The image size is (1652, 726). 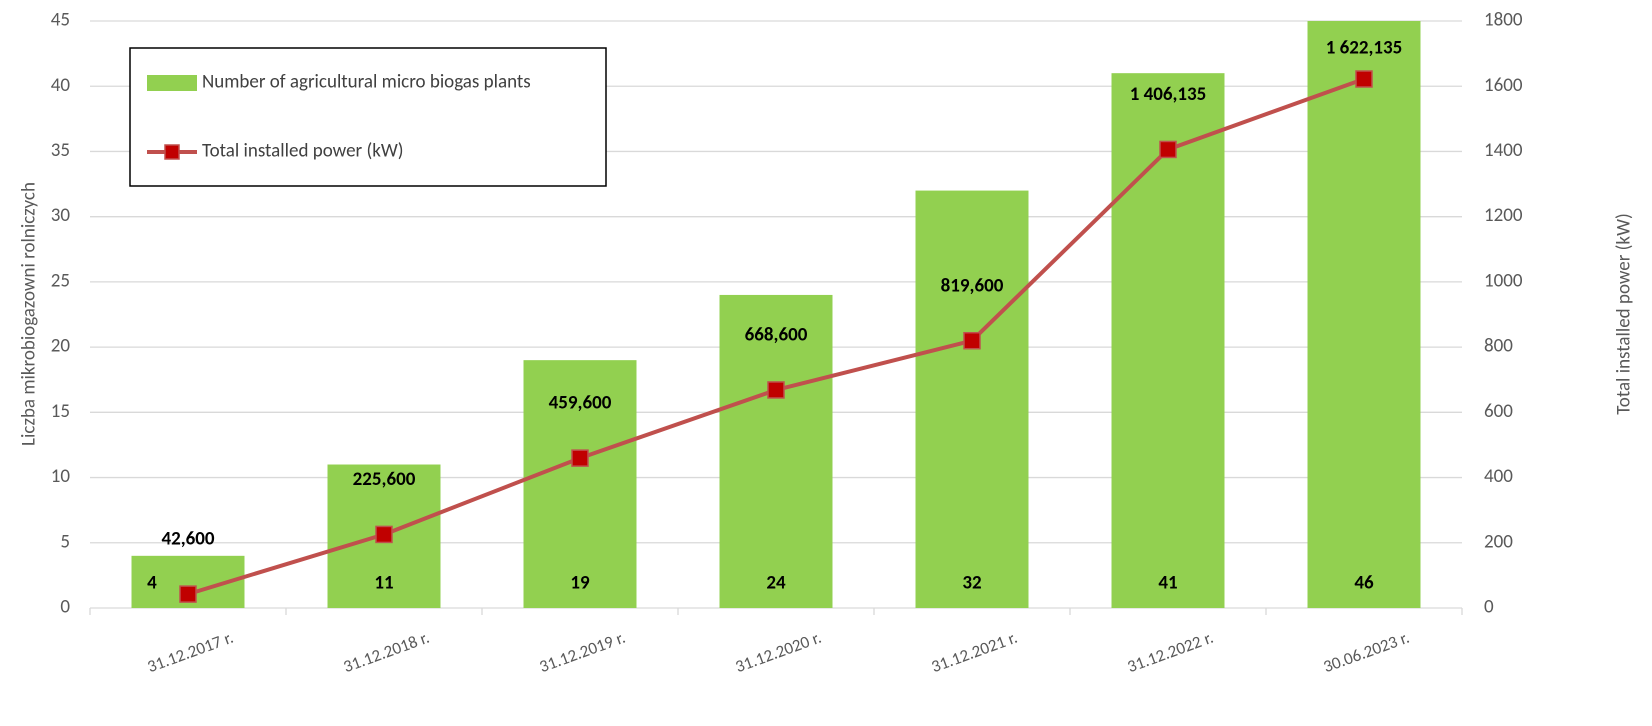 I want to click on y2-axis-title: Total installed power (kW), so click(x=1624, y=314).